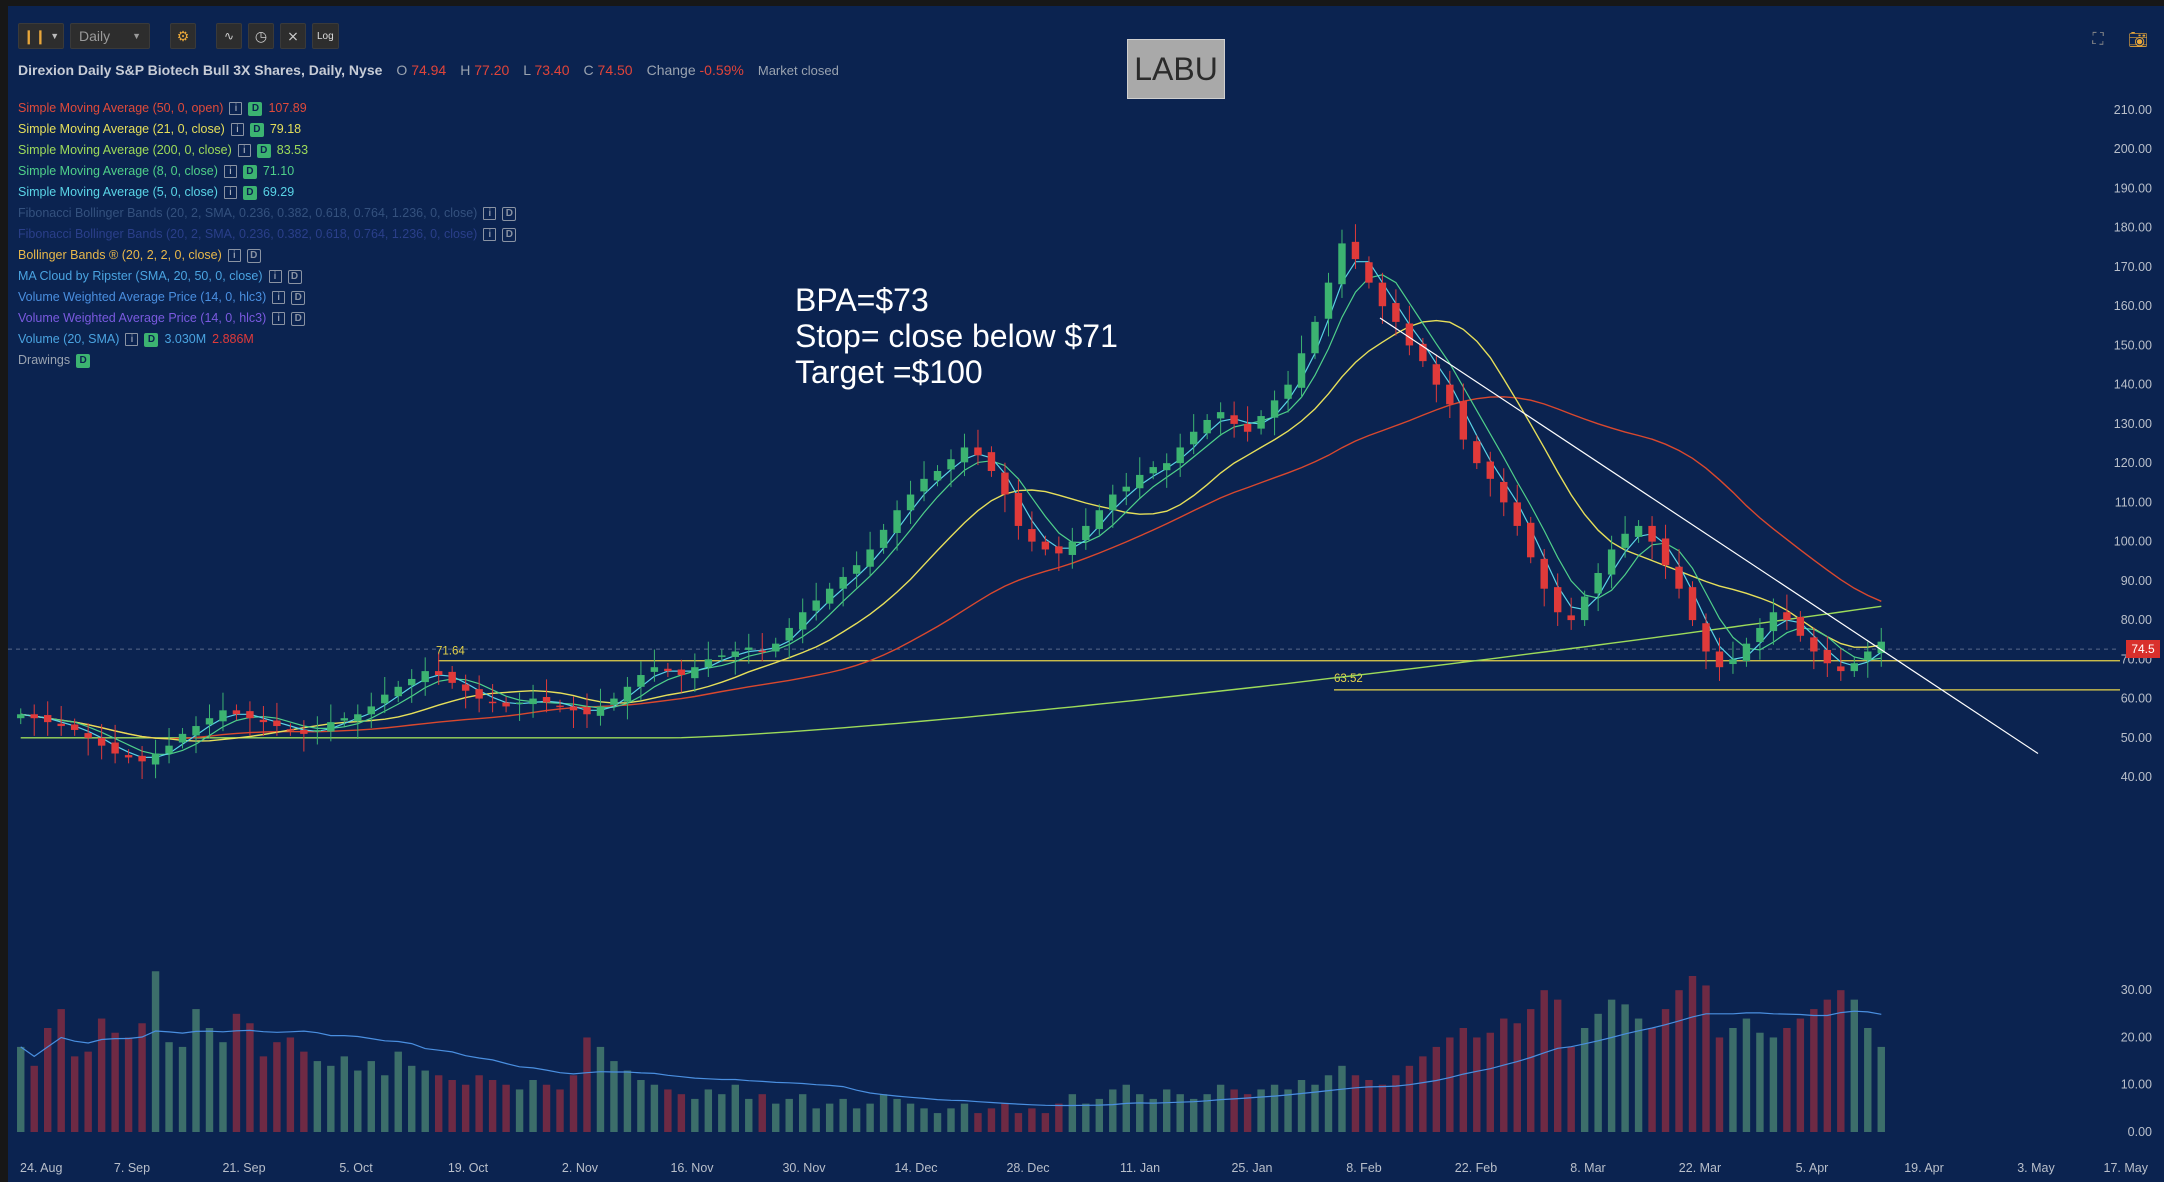 This screenshot has height=1182, width=2164. What do you see at coordinates (83, 360) in the screenshot?
I see `drawings-toggle: D` at bounding box center [83, 360].